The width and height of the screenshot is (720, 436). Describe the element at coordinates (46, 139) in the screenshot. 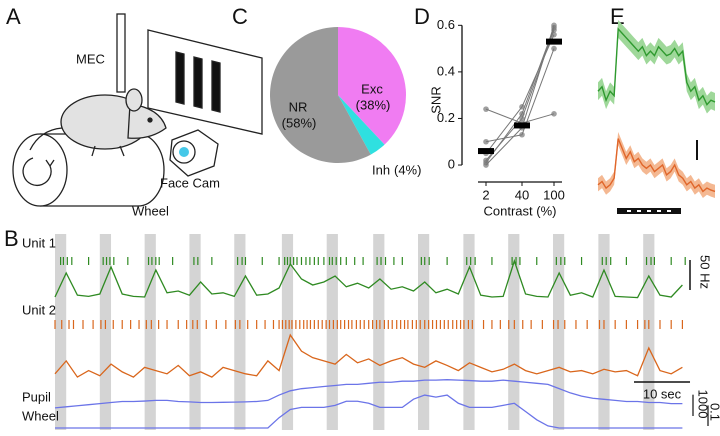

I see `mouse-tail` at that location.